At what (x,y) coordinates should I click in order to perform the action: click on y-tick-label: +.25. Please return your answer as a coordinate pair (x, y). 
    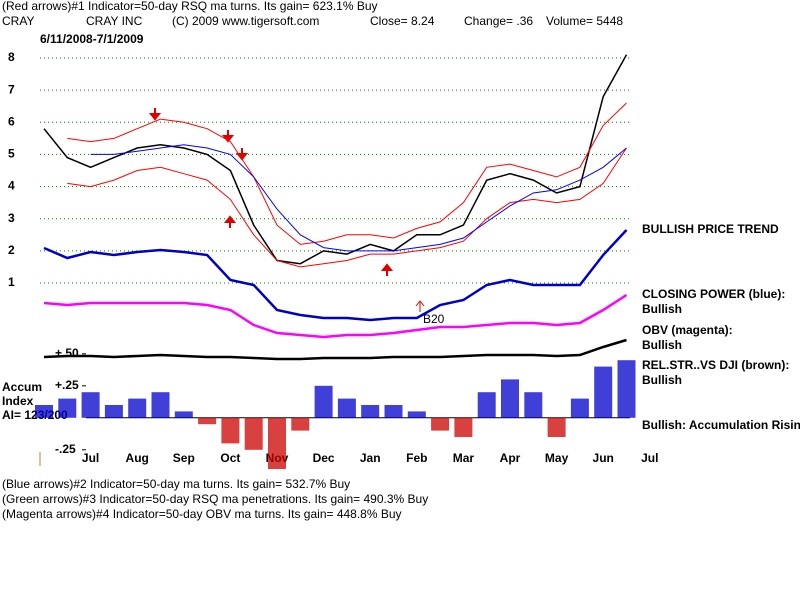
    Looking at the image, I should click on (67, 385).